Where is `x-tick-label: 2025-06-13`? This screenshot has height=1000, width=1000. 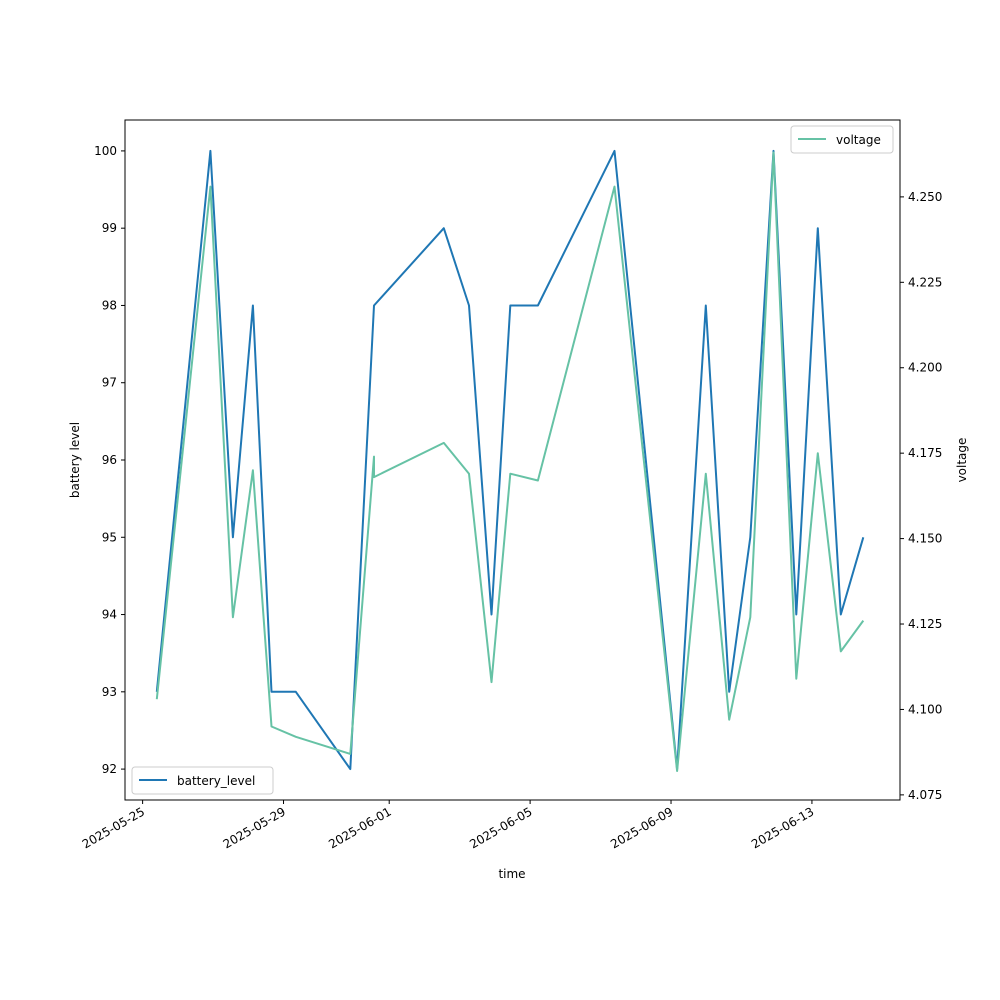 x-tick-label: 2025-06-13 is located at coordinates (782, 827).